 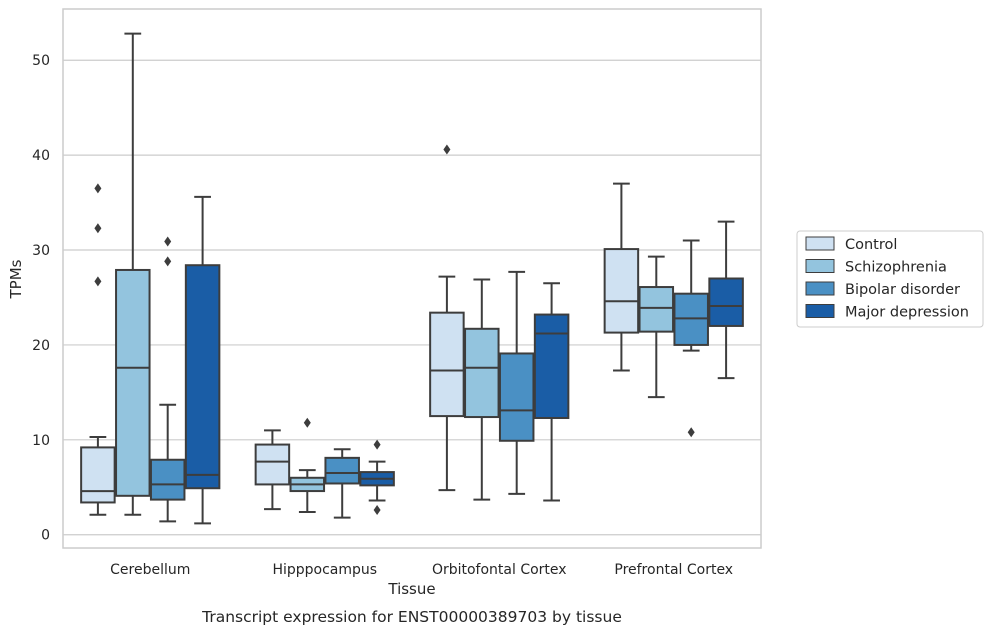 What do you see at coordinates (324, 570) in the screenshot?
I see `x-tick-label: Hipppocampus` at bounding box center [324, 570].